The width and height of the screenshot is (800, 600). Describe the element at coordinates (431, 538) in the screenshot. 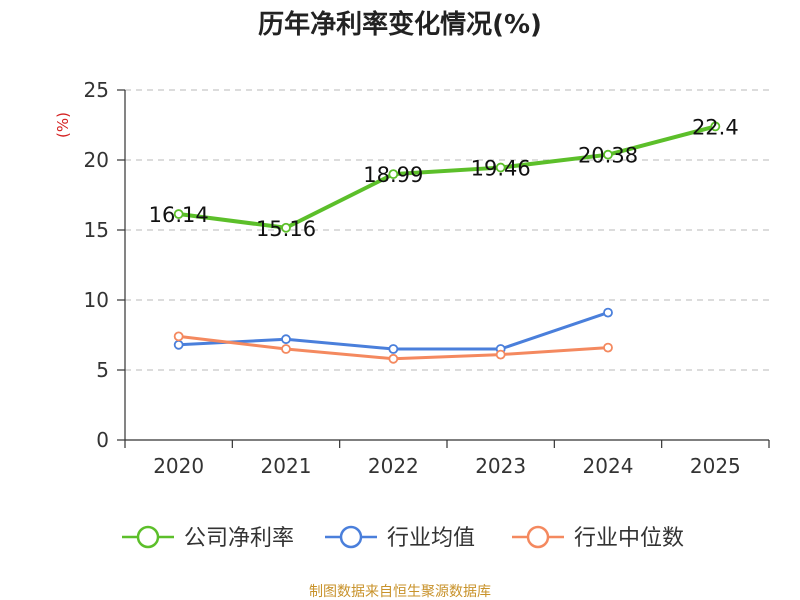

I see `legend-label: 行业均值` at that location.